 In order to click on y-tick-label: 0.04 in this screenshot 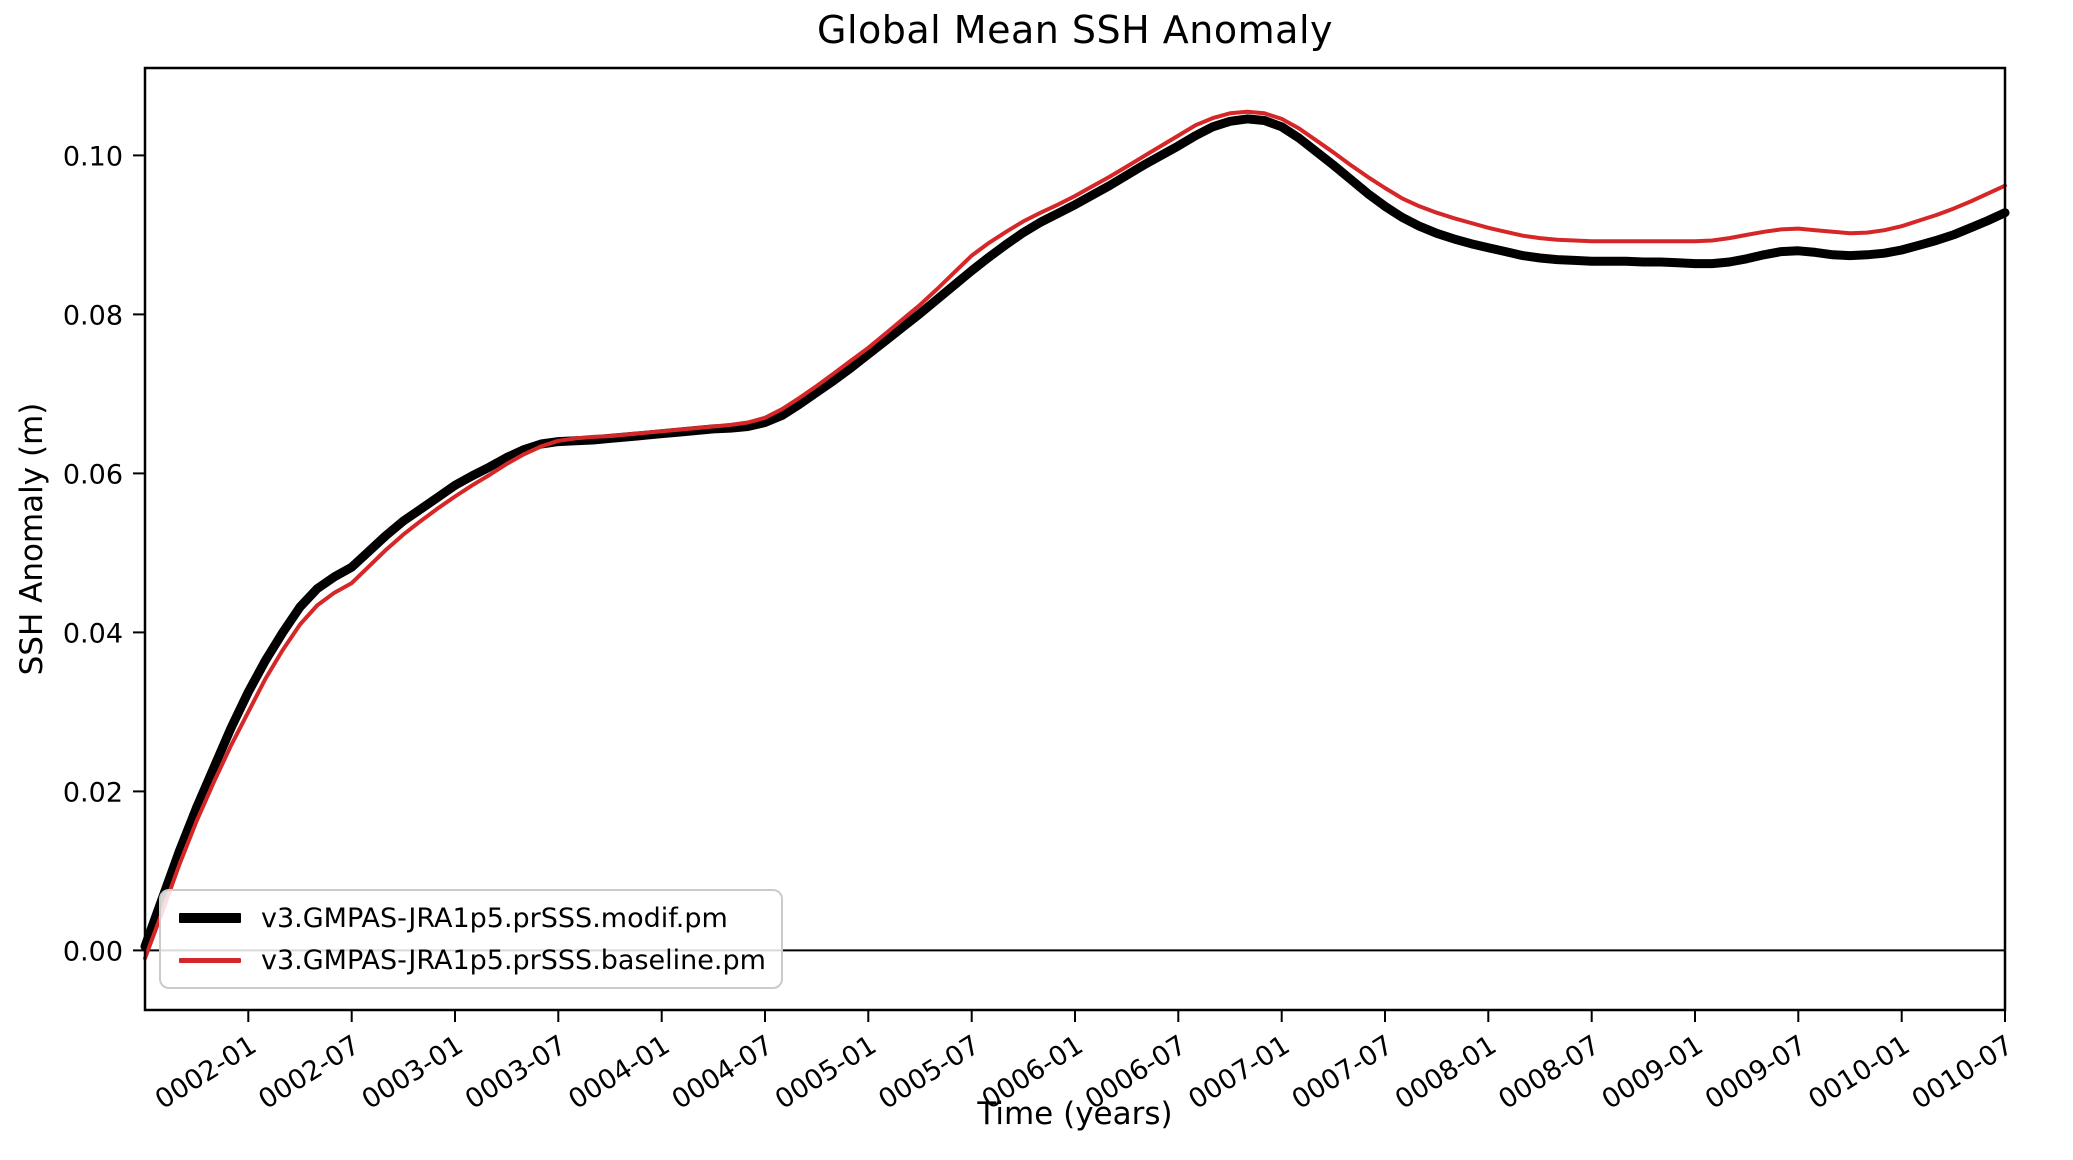, I will do `click(93, 633)`.